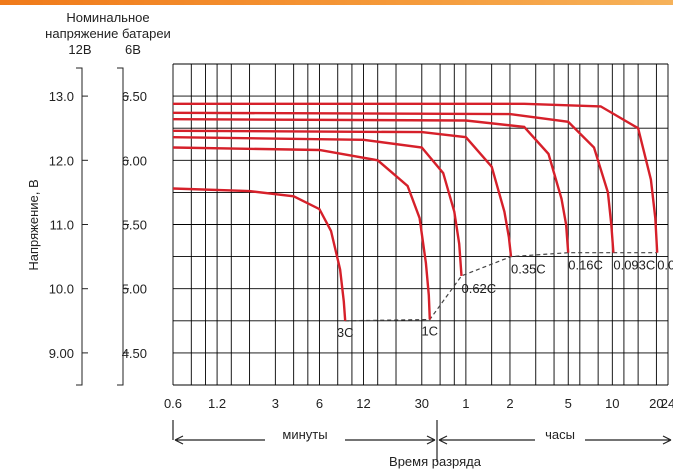 The width and height of the screenshot is (673, 472). What do you see at coordinates (173, 403) in the screenshot?
I see `x-tick-label: 0.6` at bounding box center [173, 403].